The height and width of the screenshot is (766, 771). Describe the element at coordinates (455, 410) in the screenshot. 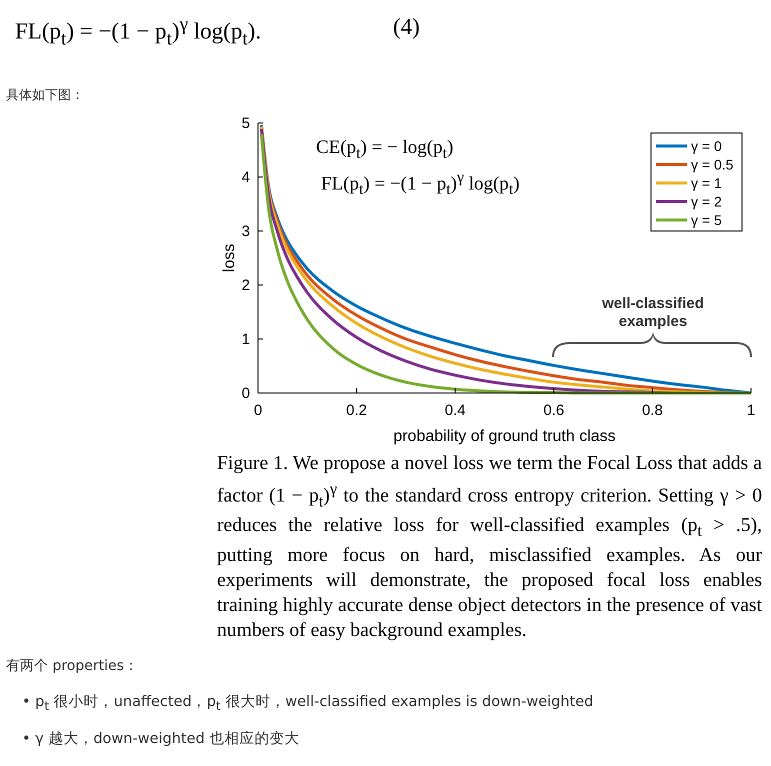

I see `x-tick-label: 0.4` at that location.